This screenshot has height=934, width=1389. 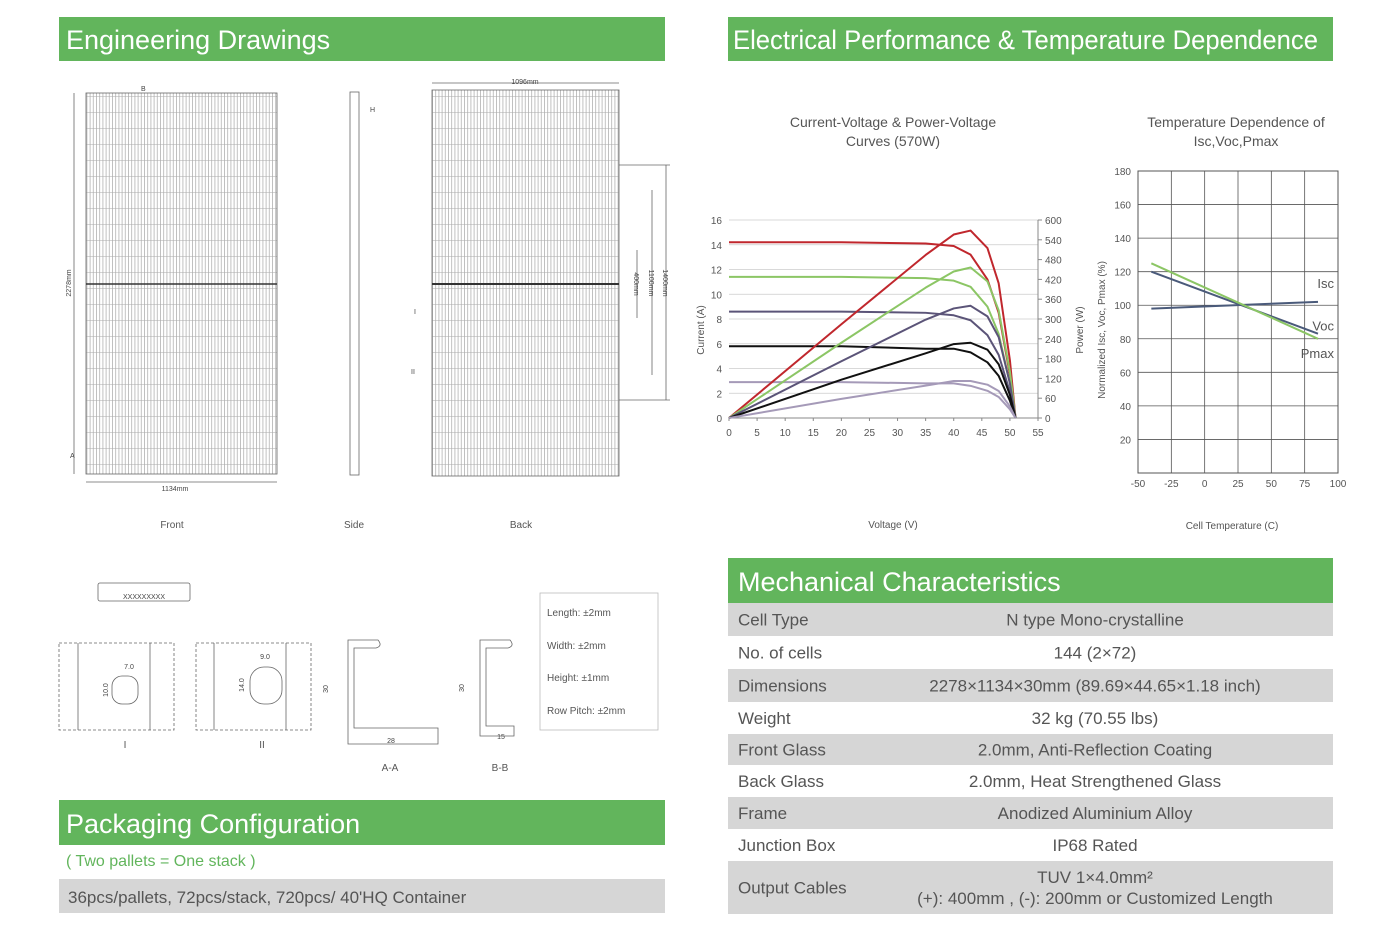 I want to click on x-label: Voltage (V), so click(x=892, y=525).